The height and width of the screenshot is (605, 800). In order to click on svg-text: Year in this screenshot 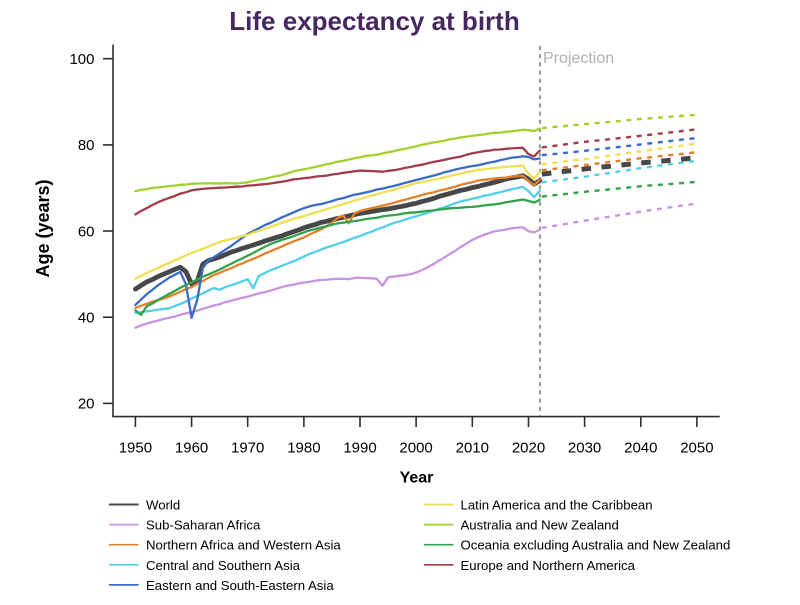, I will do `click(417, 477)`.